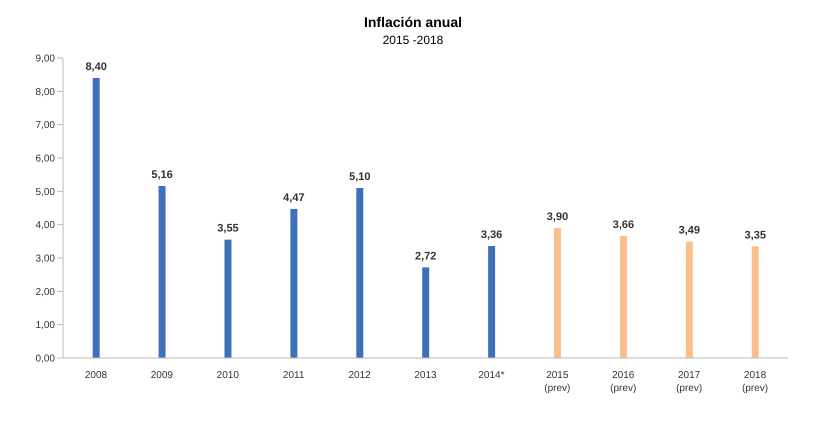 Image resolution: width=825 pixels, height=423 pixels. What do you see at coordinates (96, 67) in the screenshot?
I see `data-label: 8,40` at bounding box center [96, 67].